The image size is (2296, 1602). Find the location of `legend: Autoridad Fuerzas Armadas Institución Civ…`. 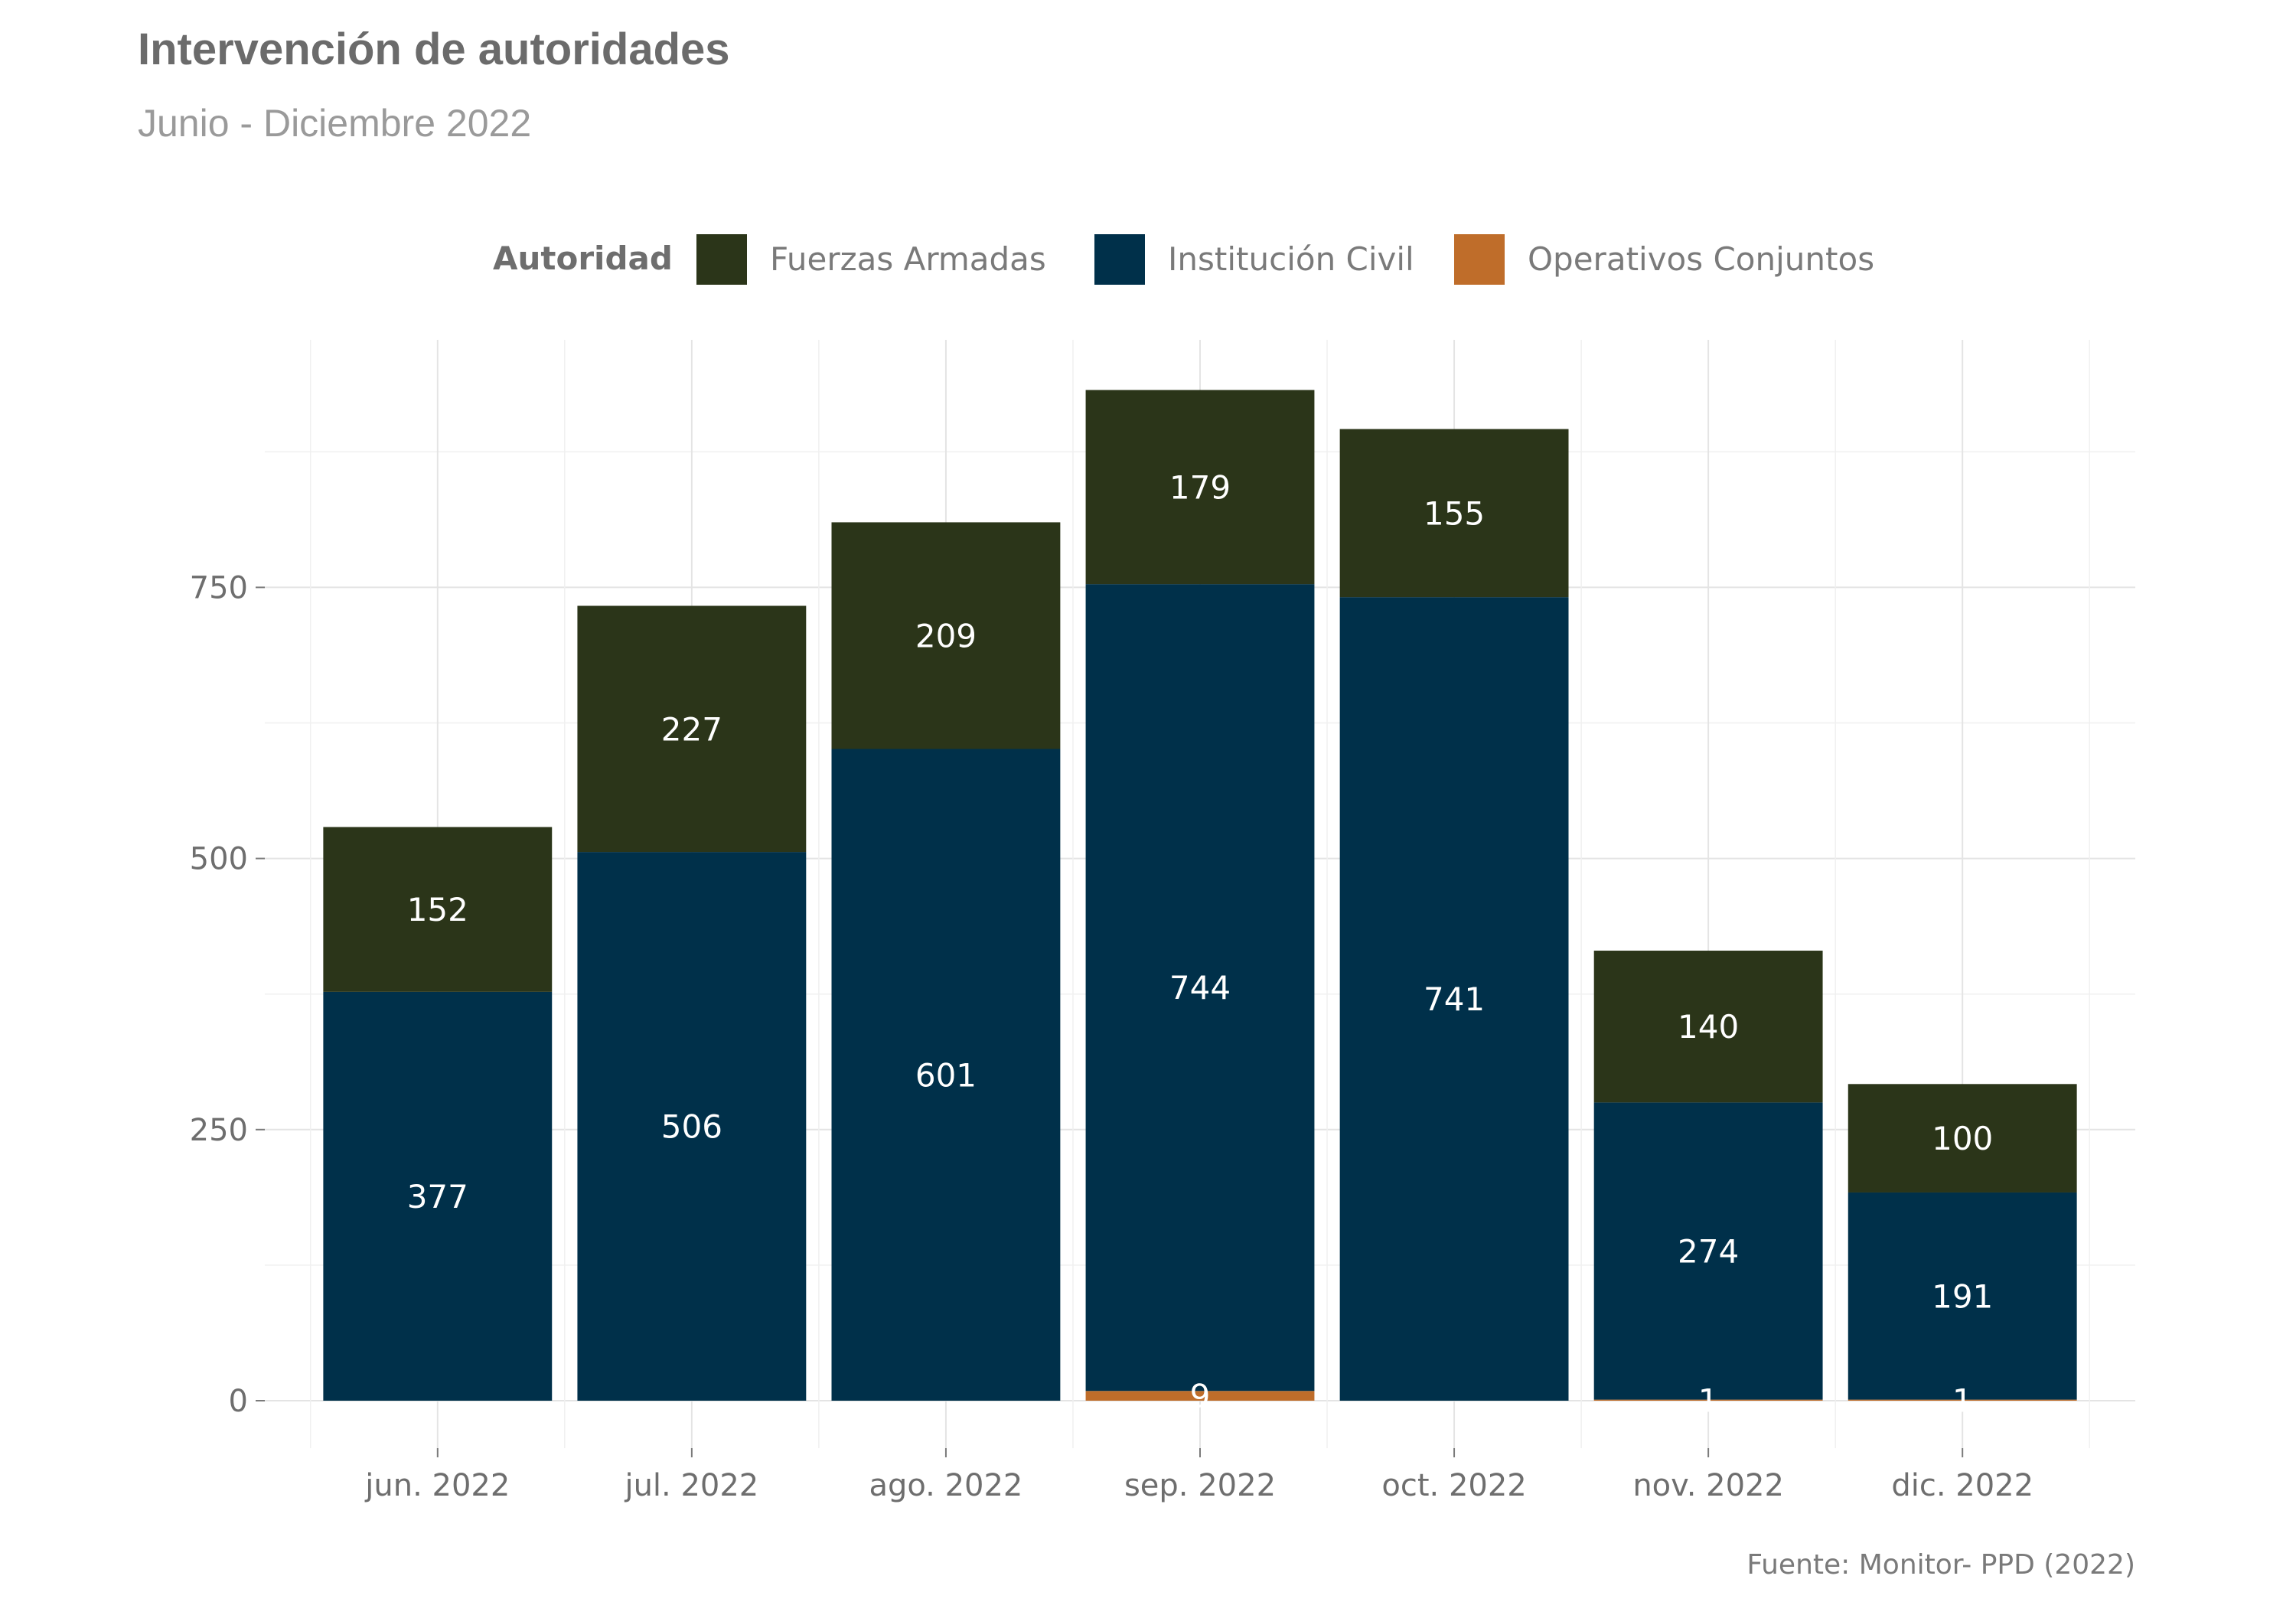

legend: Autoridad Fuerzas Armadas Institución Civ… is located at coordinates (1183, 259).